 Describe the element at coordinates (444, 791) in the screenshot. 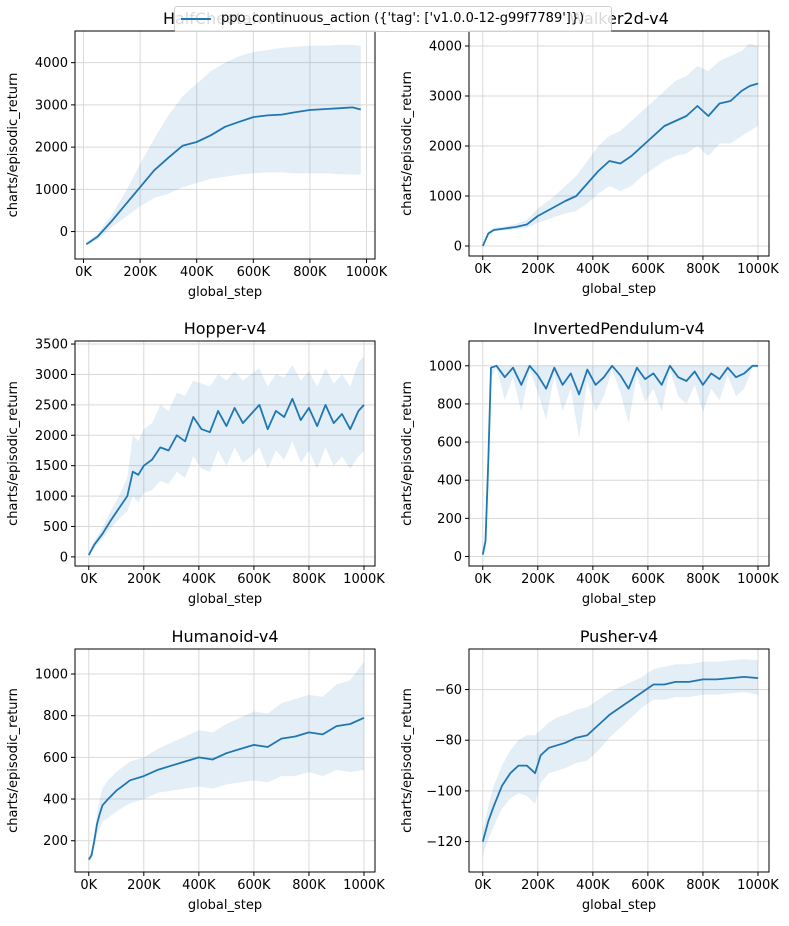

I see `y-tick-label: −100` at that location.